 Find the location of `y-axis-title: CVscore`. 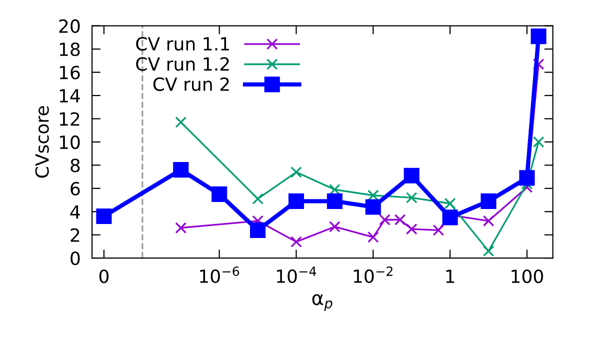

y-axis-title: CVscore is located at coordinates (42, 142).